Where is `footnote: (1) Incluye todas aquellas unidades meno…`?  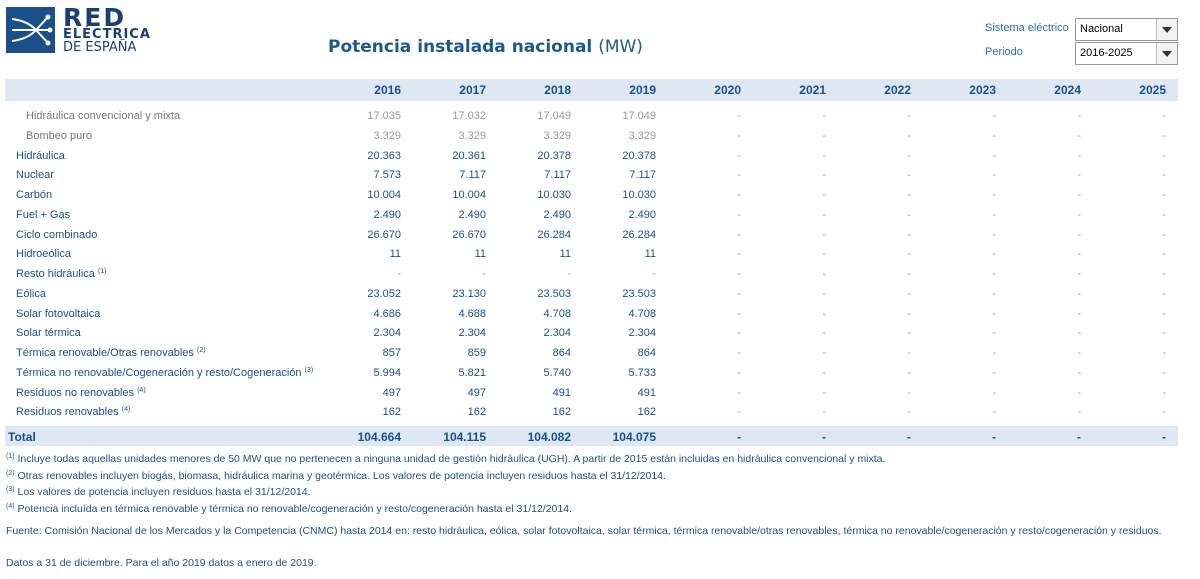
footnote: (1) Incluye todas aquellas unidades meno… is located at coordinates (445, 459).